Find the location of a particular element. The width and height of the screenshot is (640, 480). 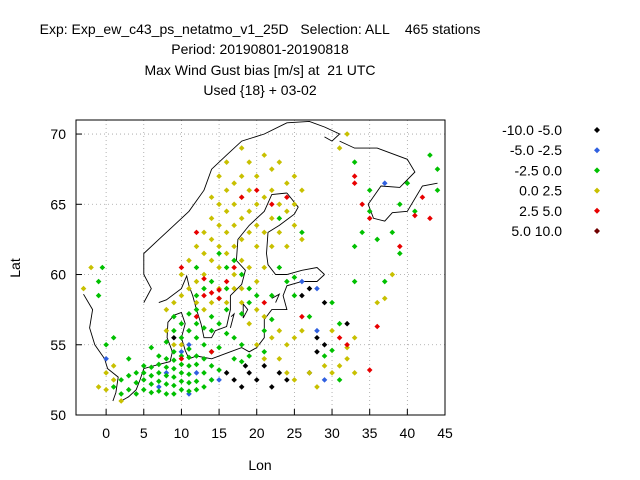

y-axis-ticks: 50 55 60 65 70 is located at coordinates (66, 274).